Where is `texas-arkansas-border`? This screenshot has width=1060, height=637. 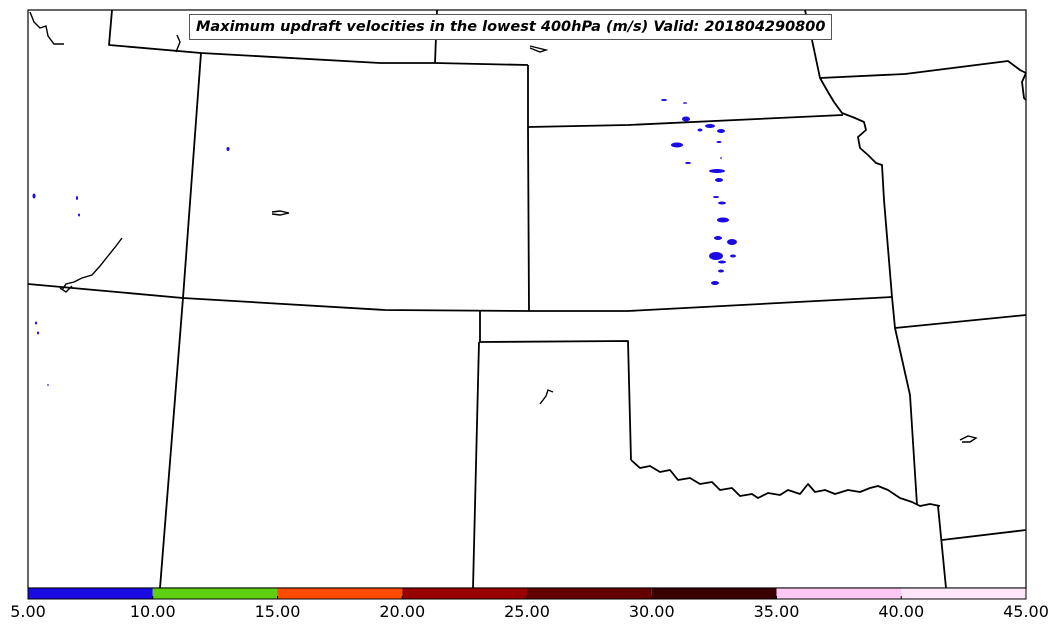
texas-arkansas-border is located at coordinates (942, 547).